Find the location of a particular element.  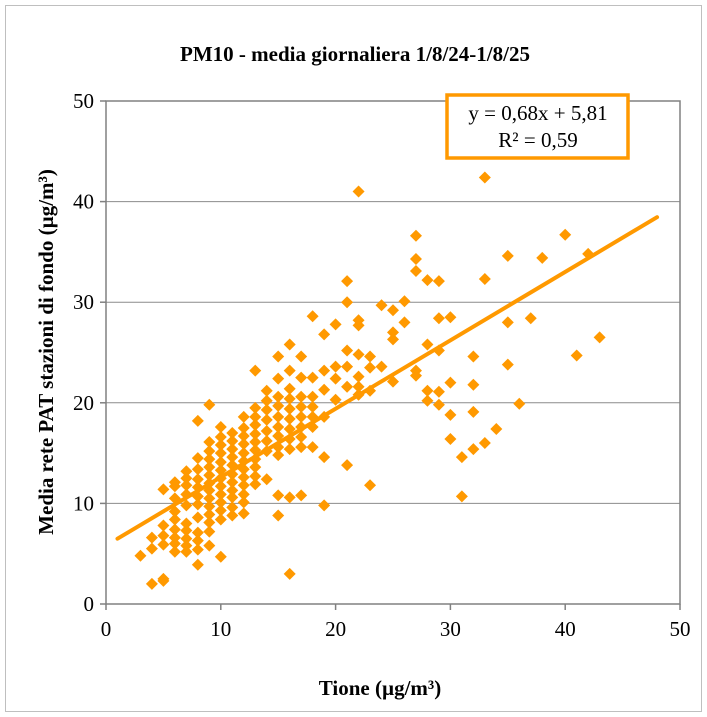

chart-title: PM10 - media giornaliera 1/8/24-1/8/25 is located at coordinates (355, 54).